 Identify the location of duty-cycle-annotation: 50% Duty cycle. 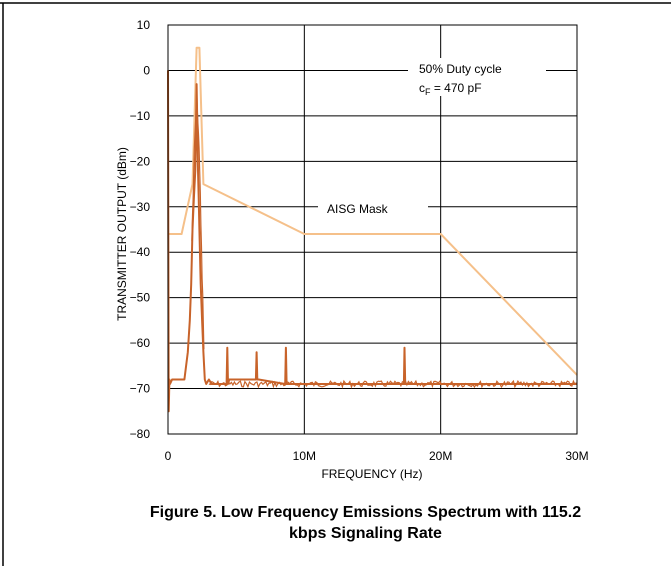
(460, 69).